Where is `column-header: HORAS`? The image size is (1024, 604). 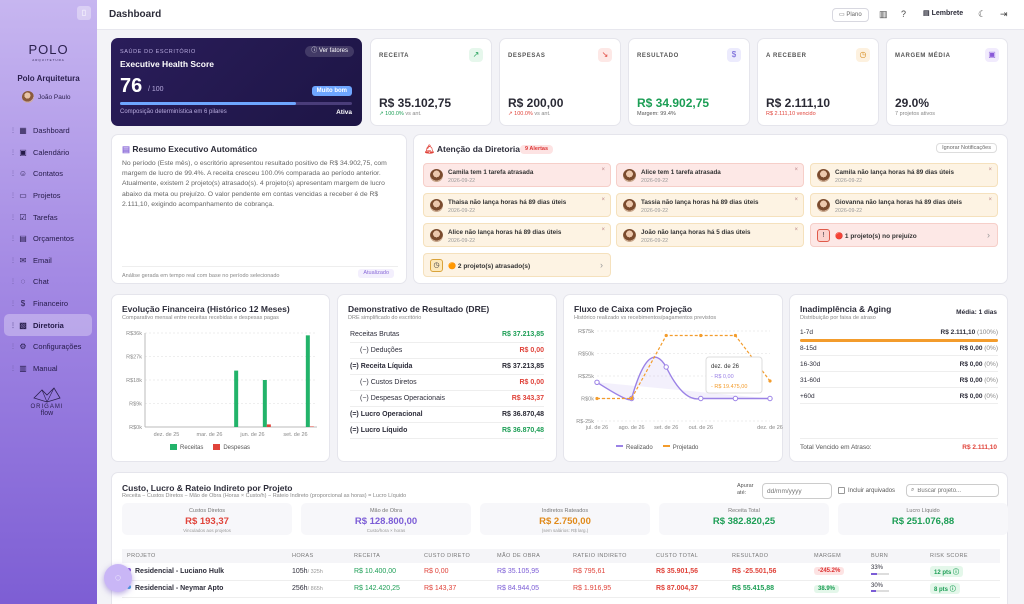 column-header: HORAS is located at coordinates (318, 556).